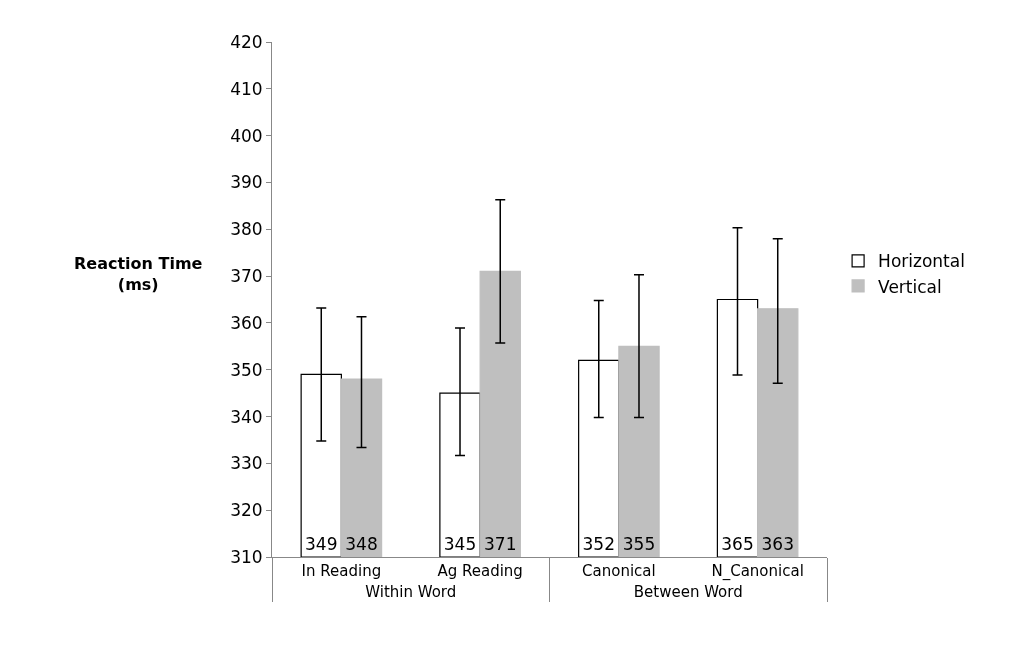 The width and height of the screenshot is (1017, 657). What do you see at coordinates (246, 229) in the screenshot?
I see `y-tick-label: 380` at bounding box center [246, 229].